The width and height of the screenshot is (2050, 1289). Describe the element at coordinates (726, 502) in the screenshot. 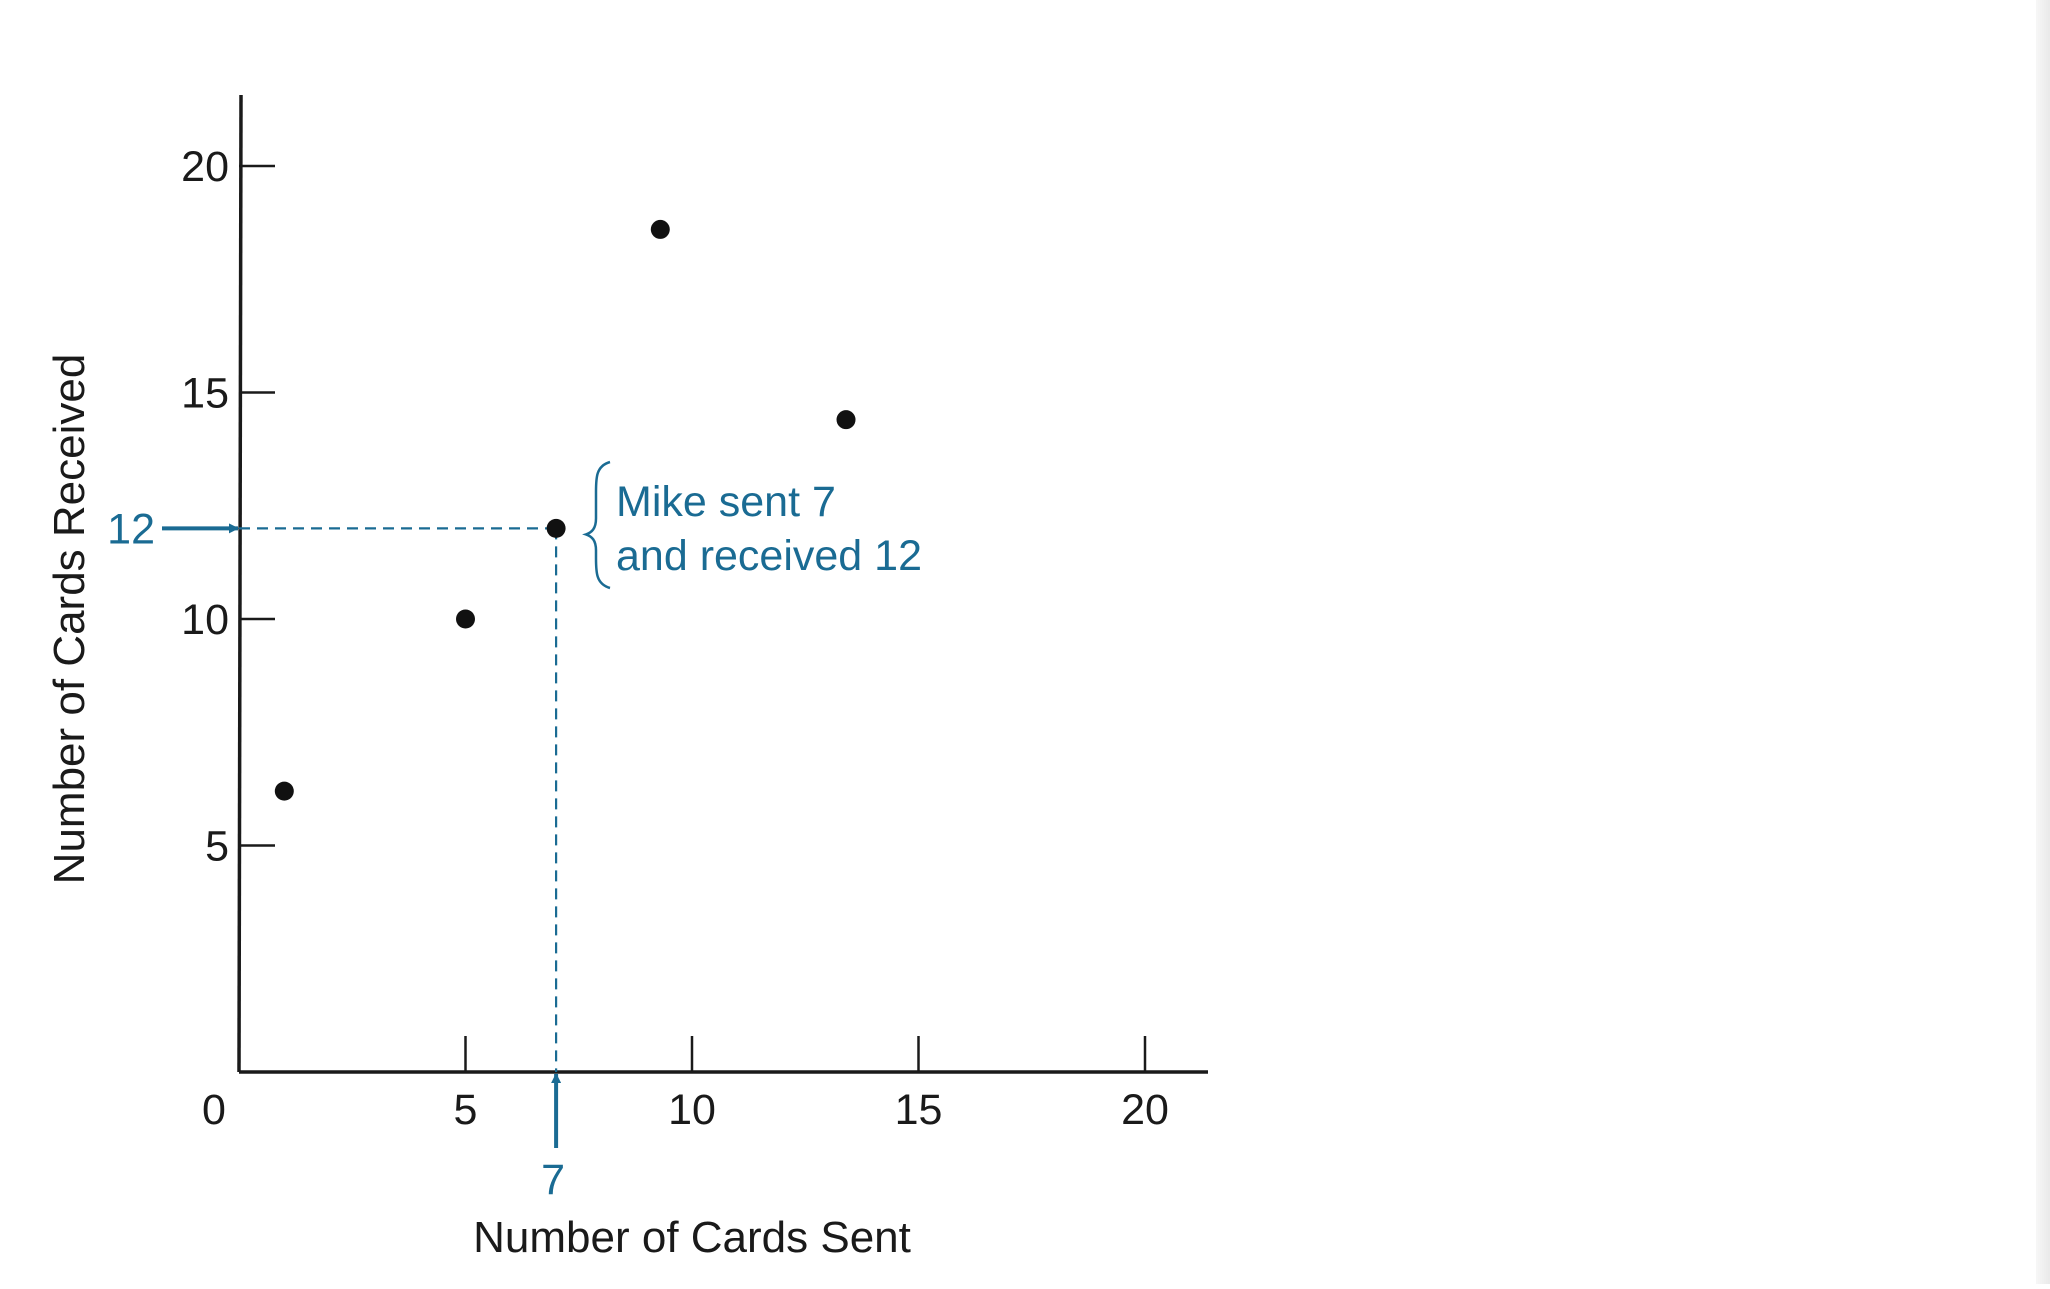

I see `annotation-line-1: Mike sent 7` at that location.